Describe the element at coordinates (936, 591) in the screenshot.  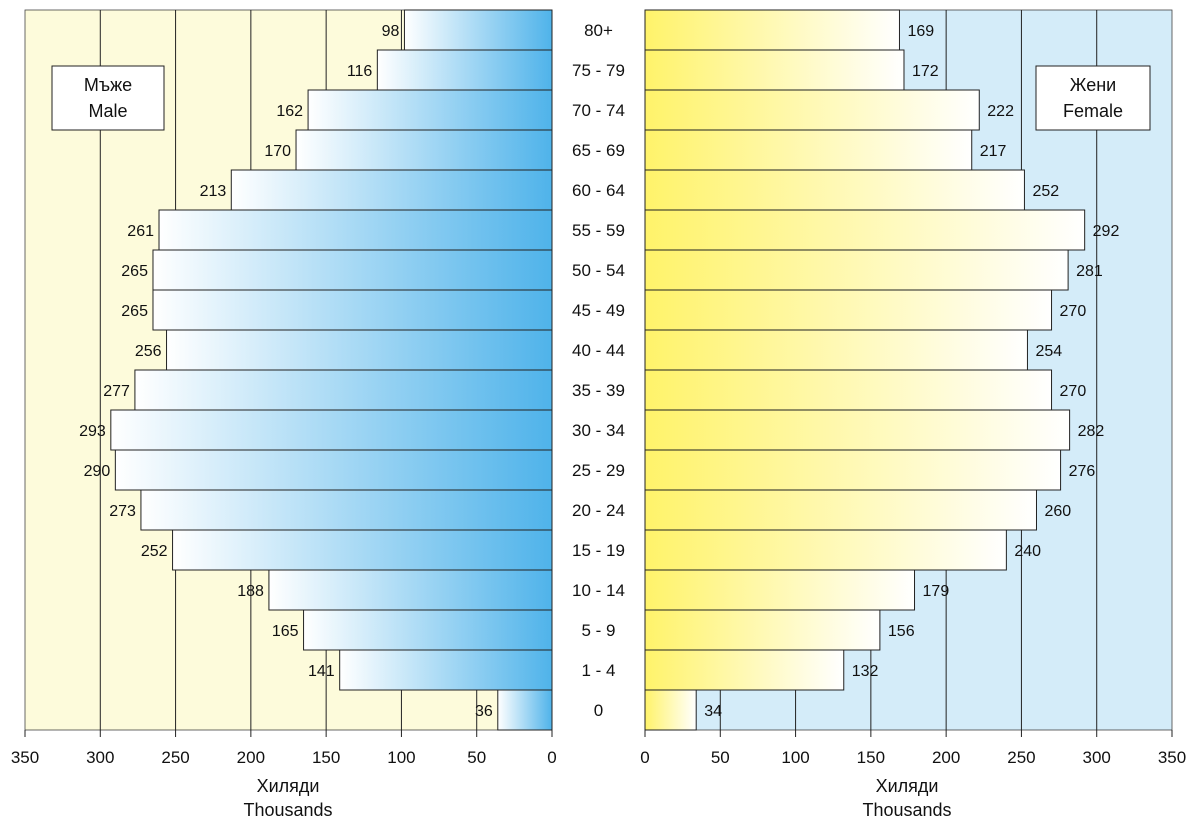
I see `female-value-label: 179` at that location.